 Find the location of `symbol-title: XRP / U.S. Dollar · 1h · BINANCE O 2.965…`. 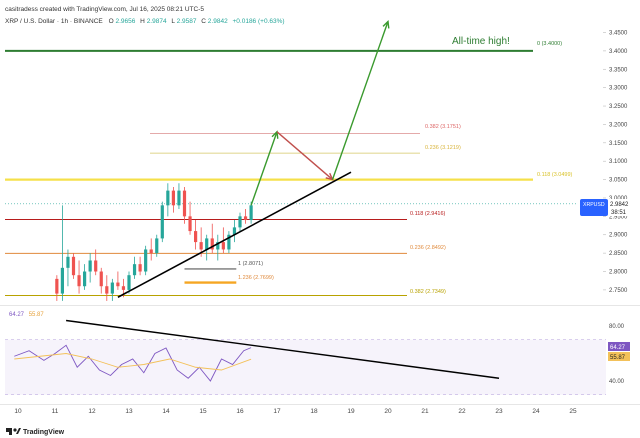

symbol-title: XRP / U.S. Dollar · 1h · BINANCE O 2.965… is located at coordinates (145, 21).